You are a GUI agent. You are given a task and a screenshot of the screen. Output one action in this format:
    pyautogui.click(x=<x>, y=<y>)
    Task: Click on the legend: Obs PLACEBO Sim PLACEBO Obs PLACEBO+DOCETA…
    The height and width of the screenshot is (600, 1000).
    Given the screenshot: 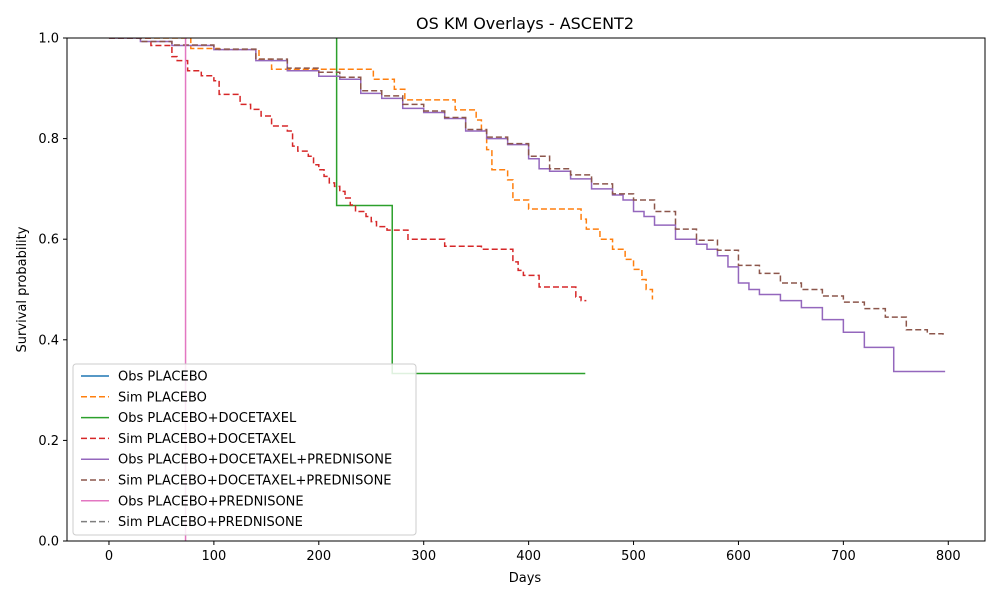 What is the action you would take?
    pyautogui.click(x=244, y=449)
    